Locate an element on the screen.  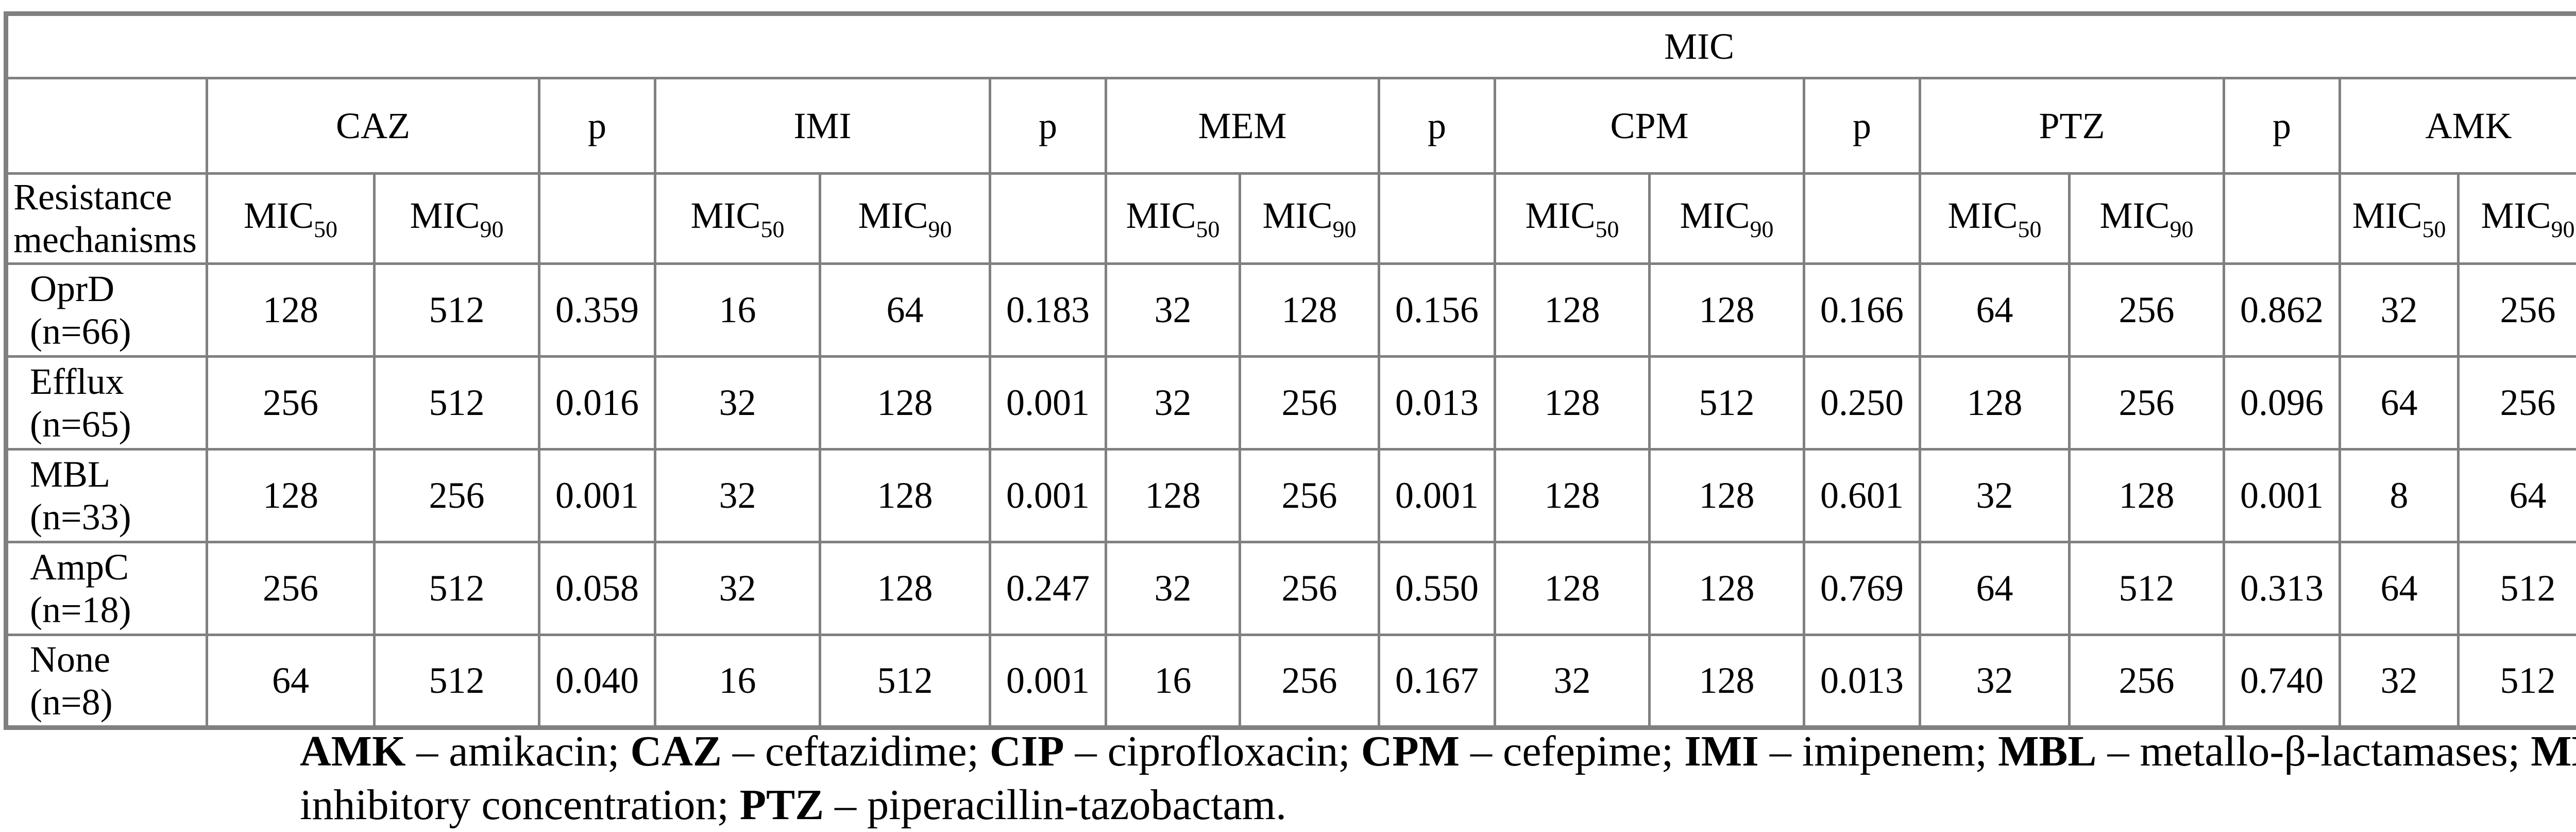
corner-cell is located at coordinates (106, 126).